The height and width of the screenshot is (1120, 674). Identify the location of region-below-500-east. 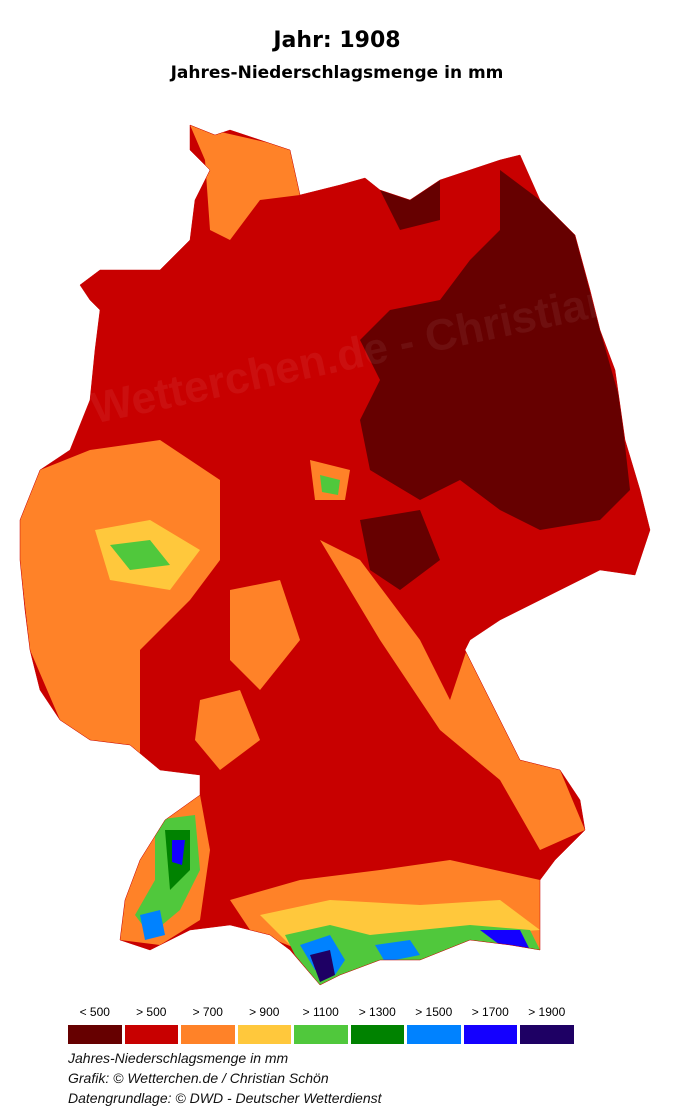
(495, 350).